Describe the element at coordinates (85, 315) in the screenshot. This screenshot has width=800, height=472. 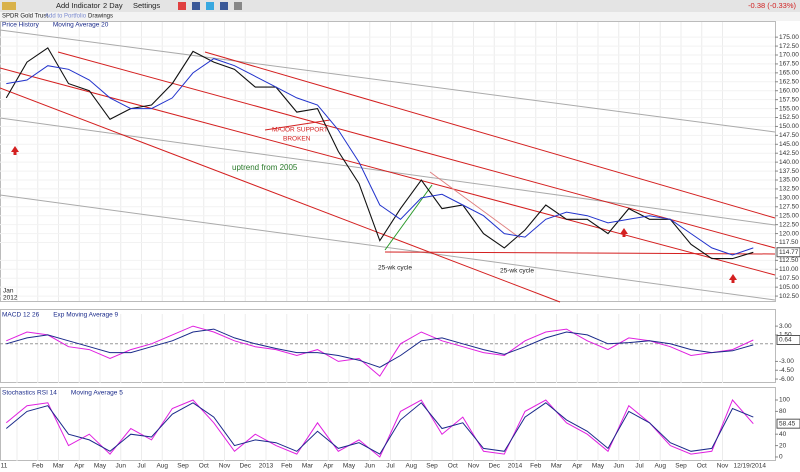
I see `indicator-name: Exp Moving Average 9` at that location.